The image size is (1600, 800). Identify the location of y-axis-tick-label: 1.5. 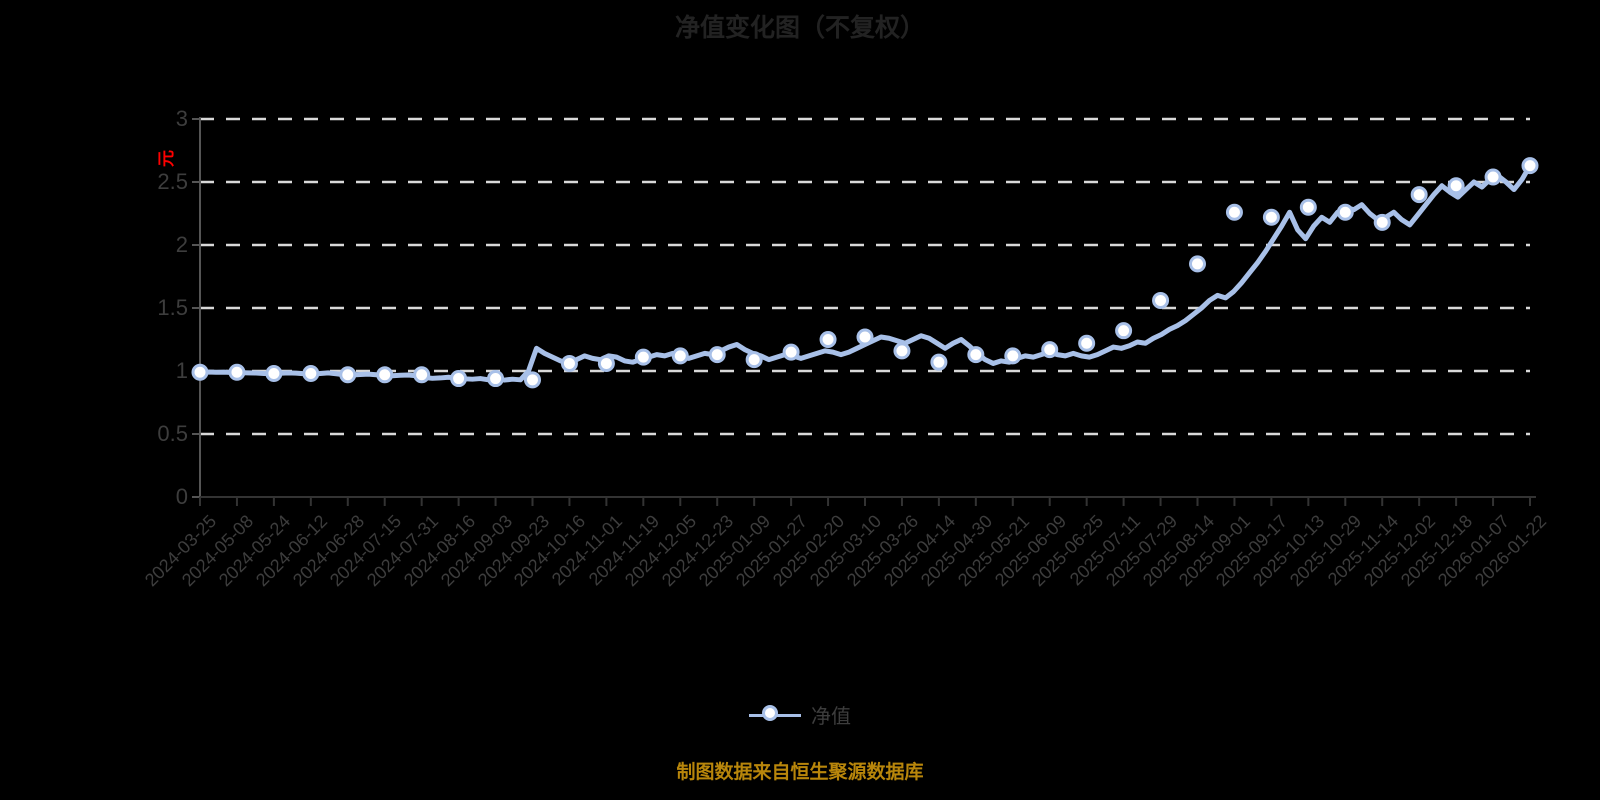
(172, 307).